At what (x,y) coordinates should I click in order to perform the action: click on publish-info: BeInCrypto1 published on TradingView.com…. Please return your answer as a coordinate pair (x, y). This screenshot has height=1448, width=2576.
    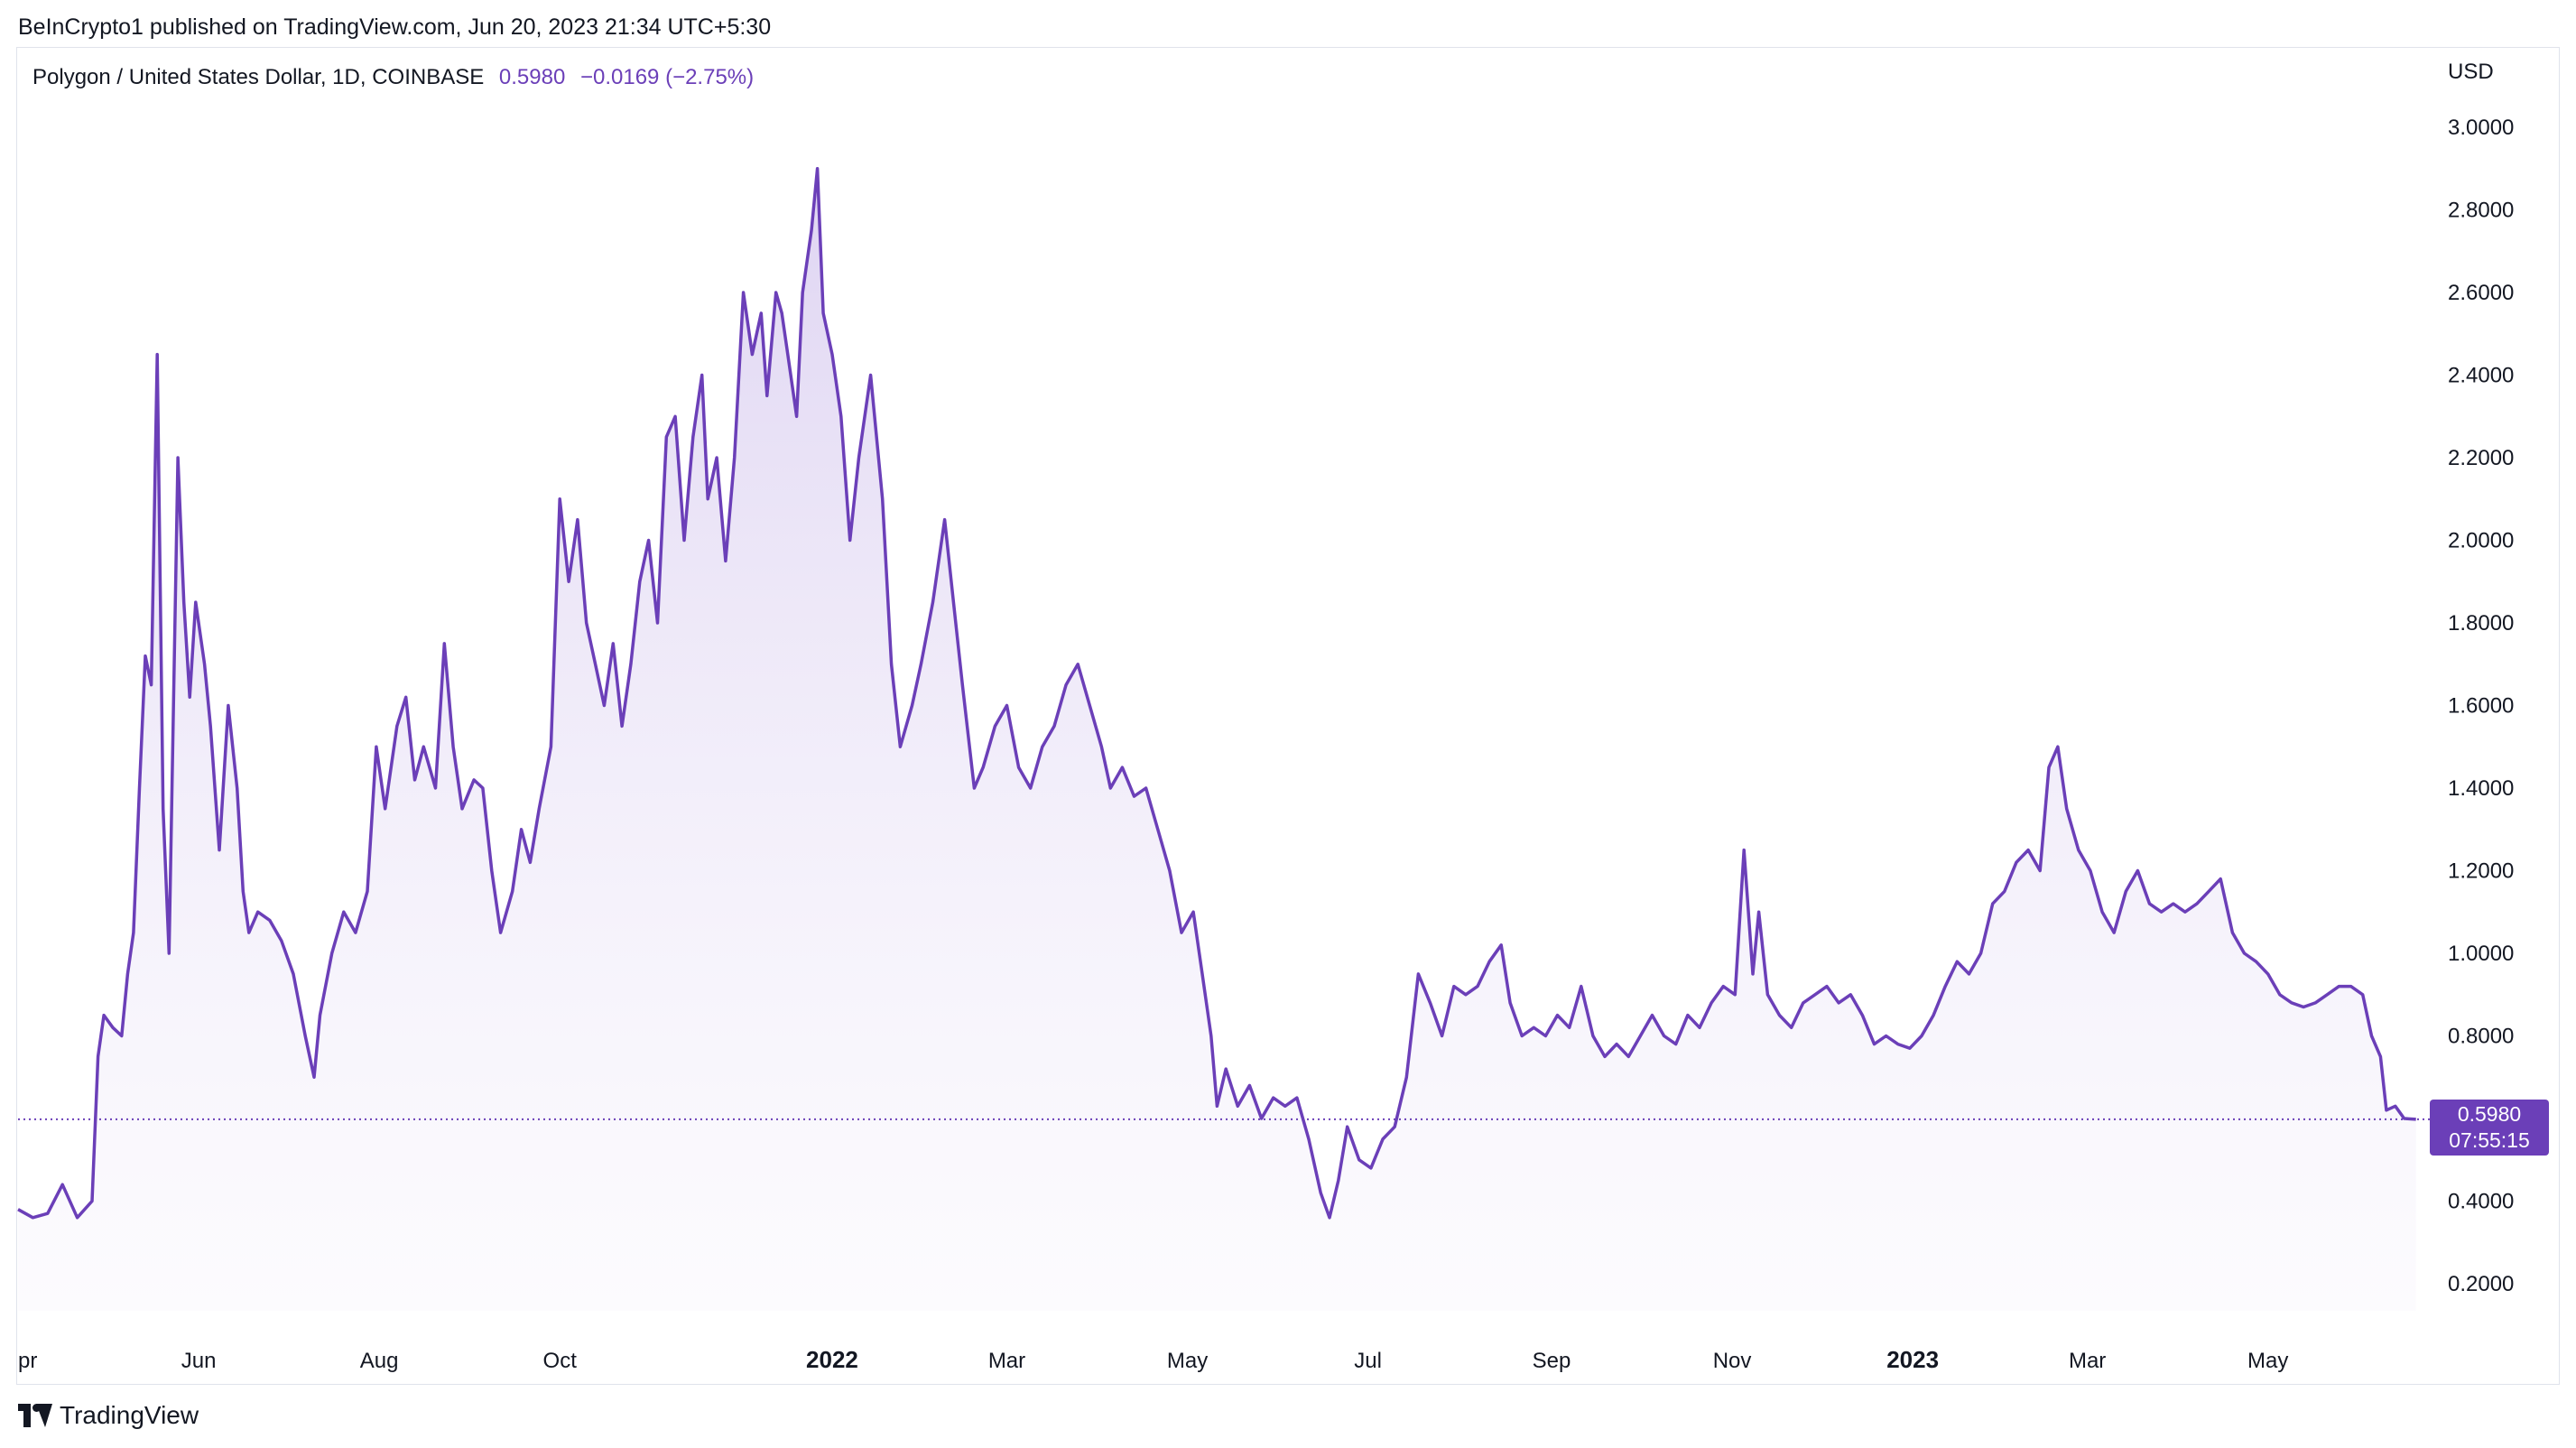
    Looking at the image, I should click on (395, 27).